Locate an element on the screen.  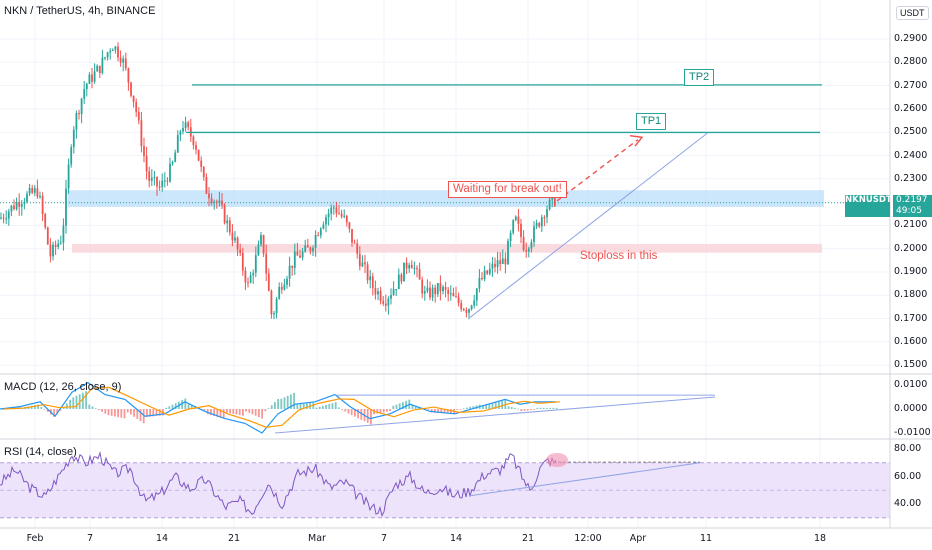
rsi-pane is located at coordinates (445, 484).